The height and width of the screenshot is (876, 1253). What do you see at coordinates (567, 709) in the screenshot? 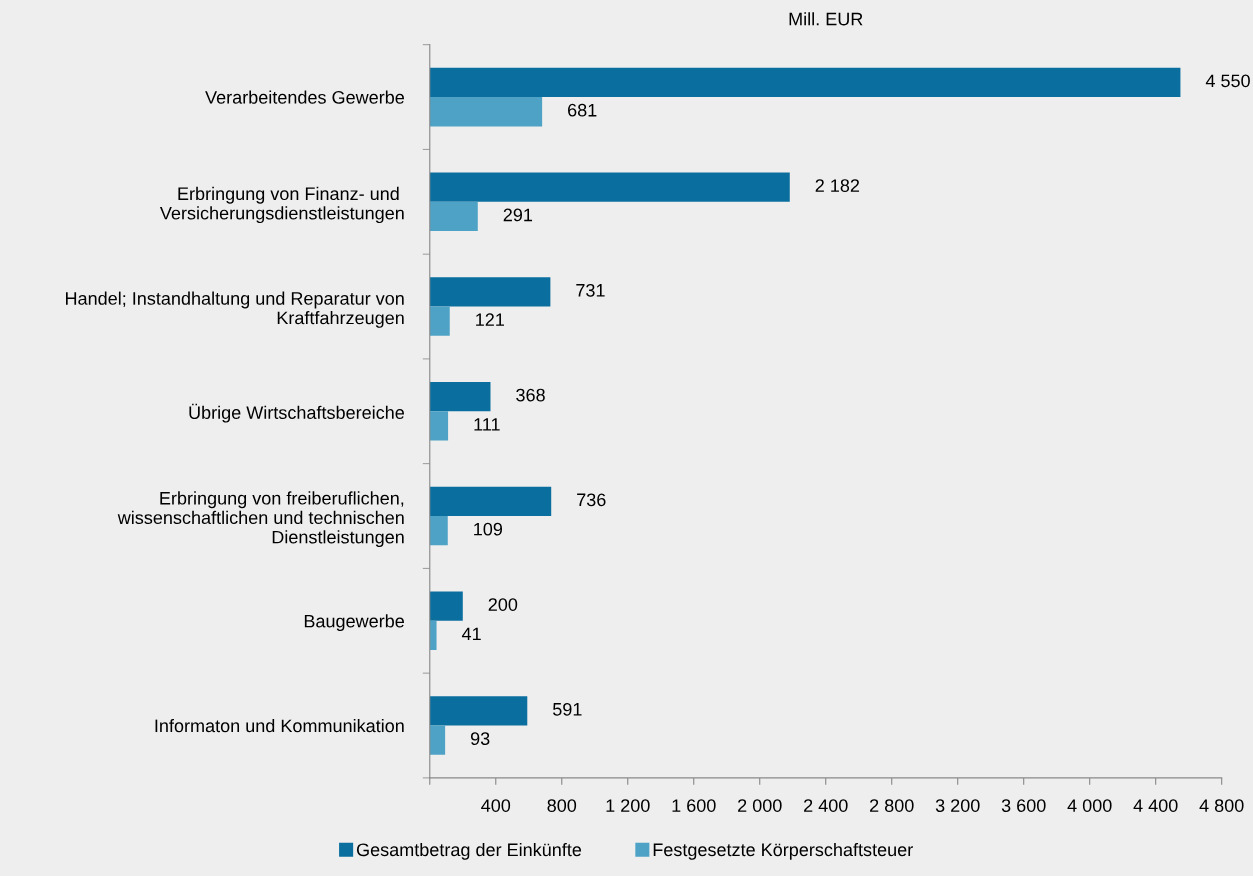
I see `data-label: 591` at bounding box center [567, 709].